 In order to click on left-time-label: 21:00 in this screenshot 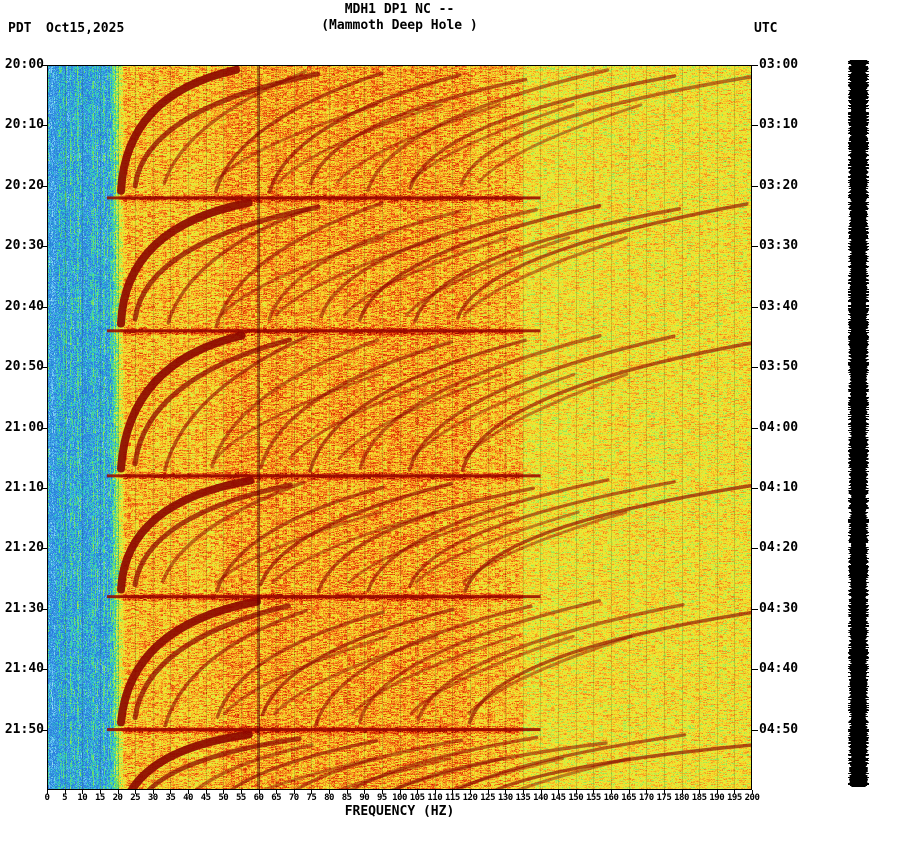, I will do `click(24, 427)`.